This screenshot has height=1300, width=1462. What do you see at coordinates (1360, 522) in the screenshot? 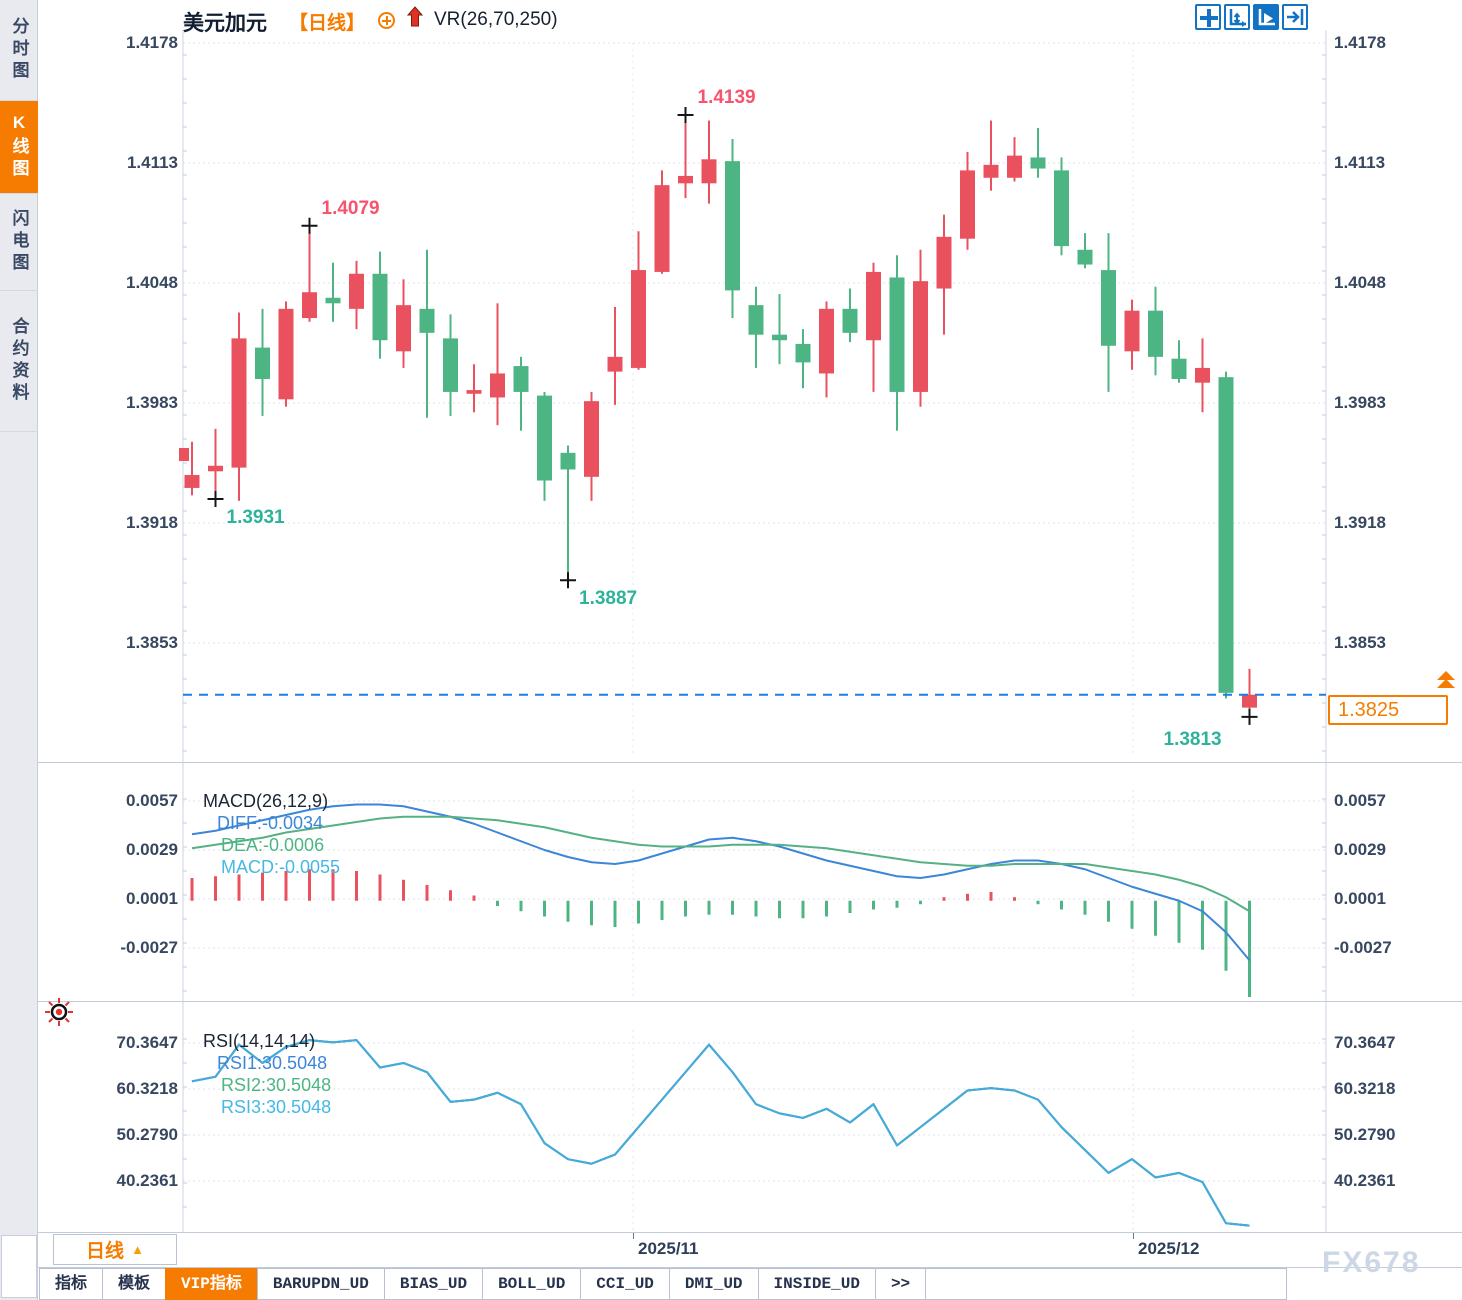
I see `price-axis-label: 1.3918` at bounding box center [1360, 522].